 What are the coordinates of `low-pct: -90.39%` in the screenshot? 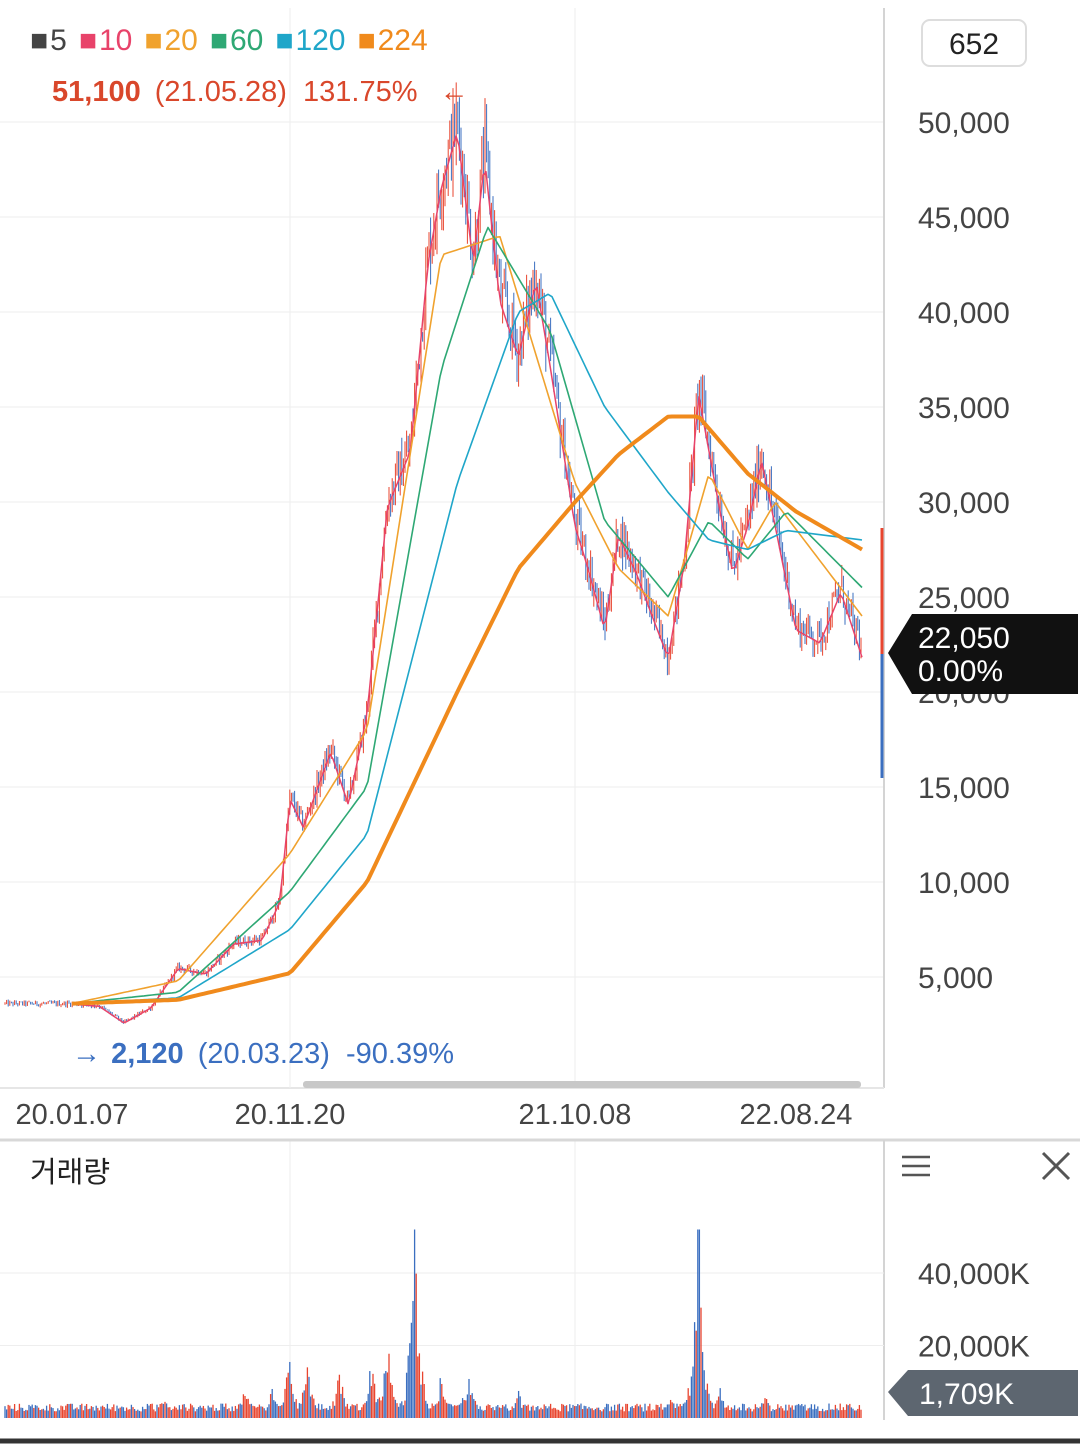 It's located at (400, 1054).